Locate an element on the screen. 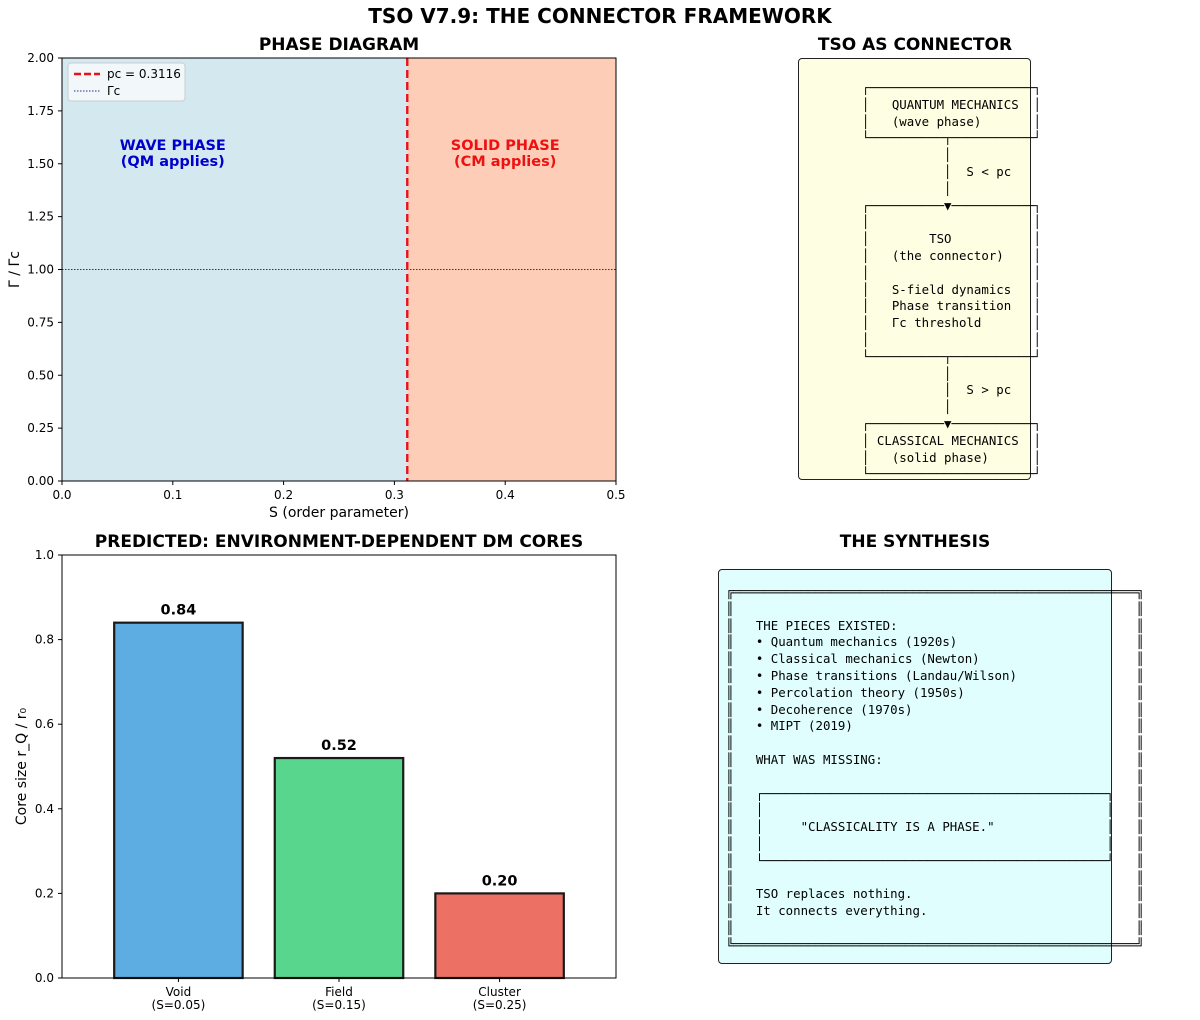 The height and width of the screenshot is (1020, 1200). x-tick-label: 0.1 is located at coordinates (172, 495).